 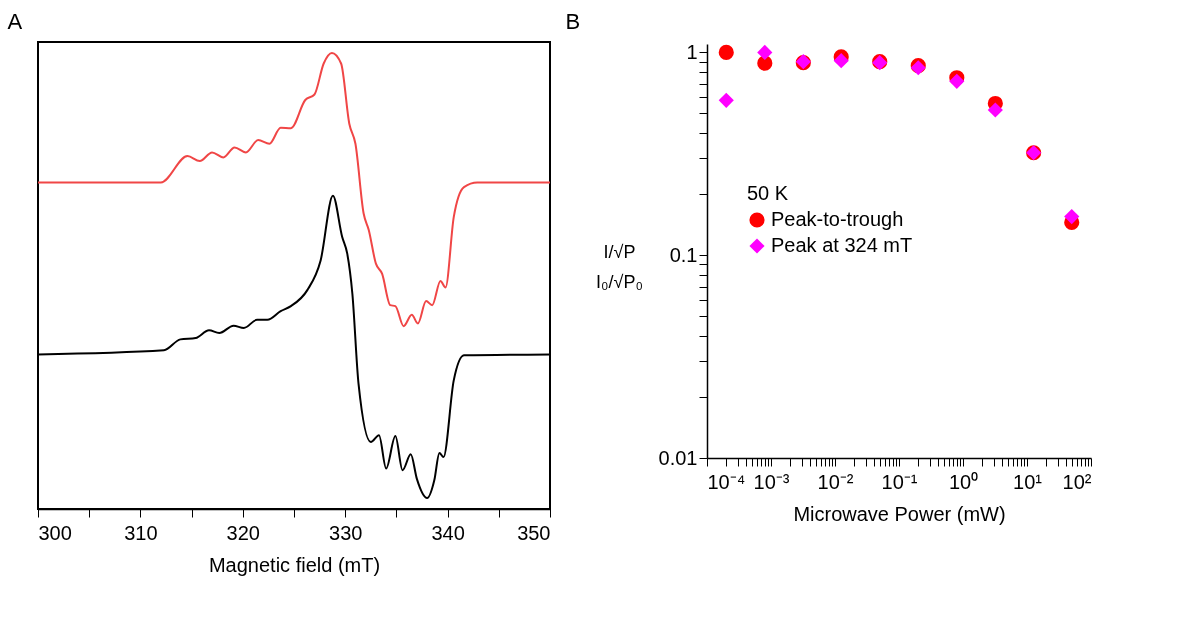 I want to click on x-tick-label: 350, so click(x=534, y=532).